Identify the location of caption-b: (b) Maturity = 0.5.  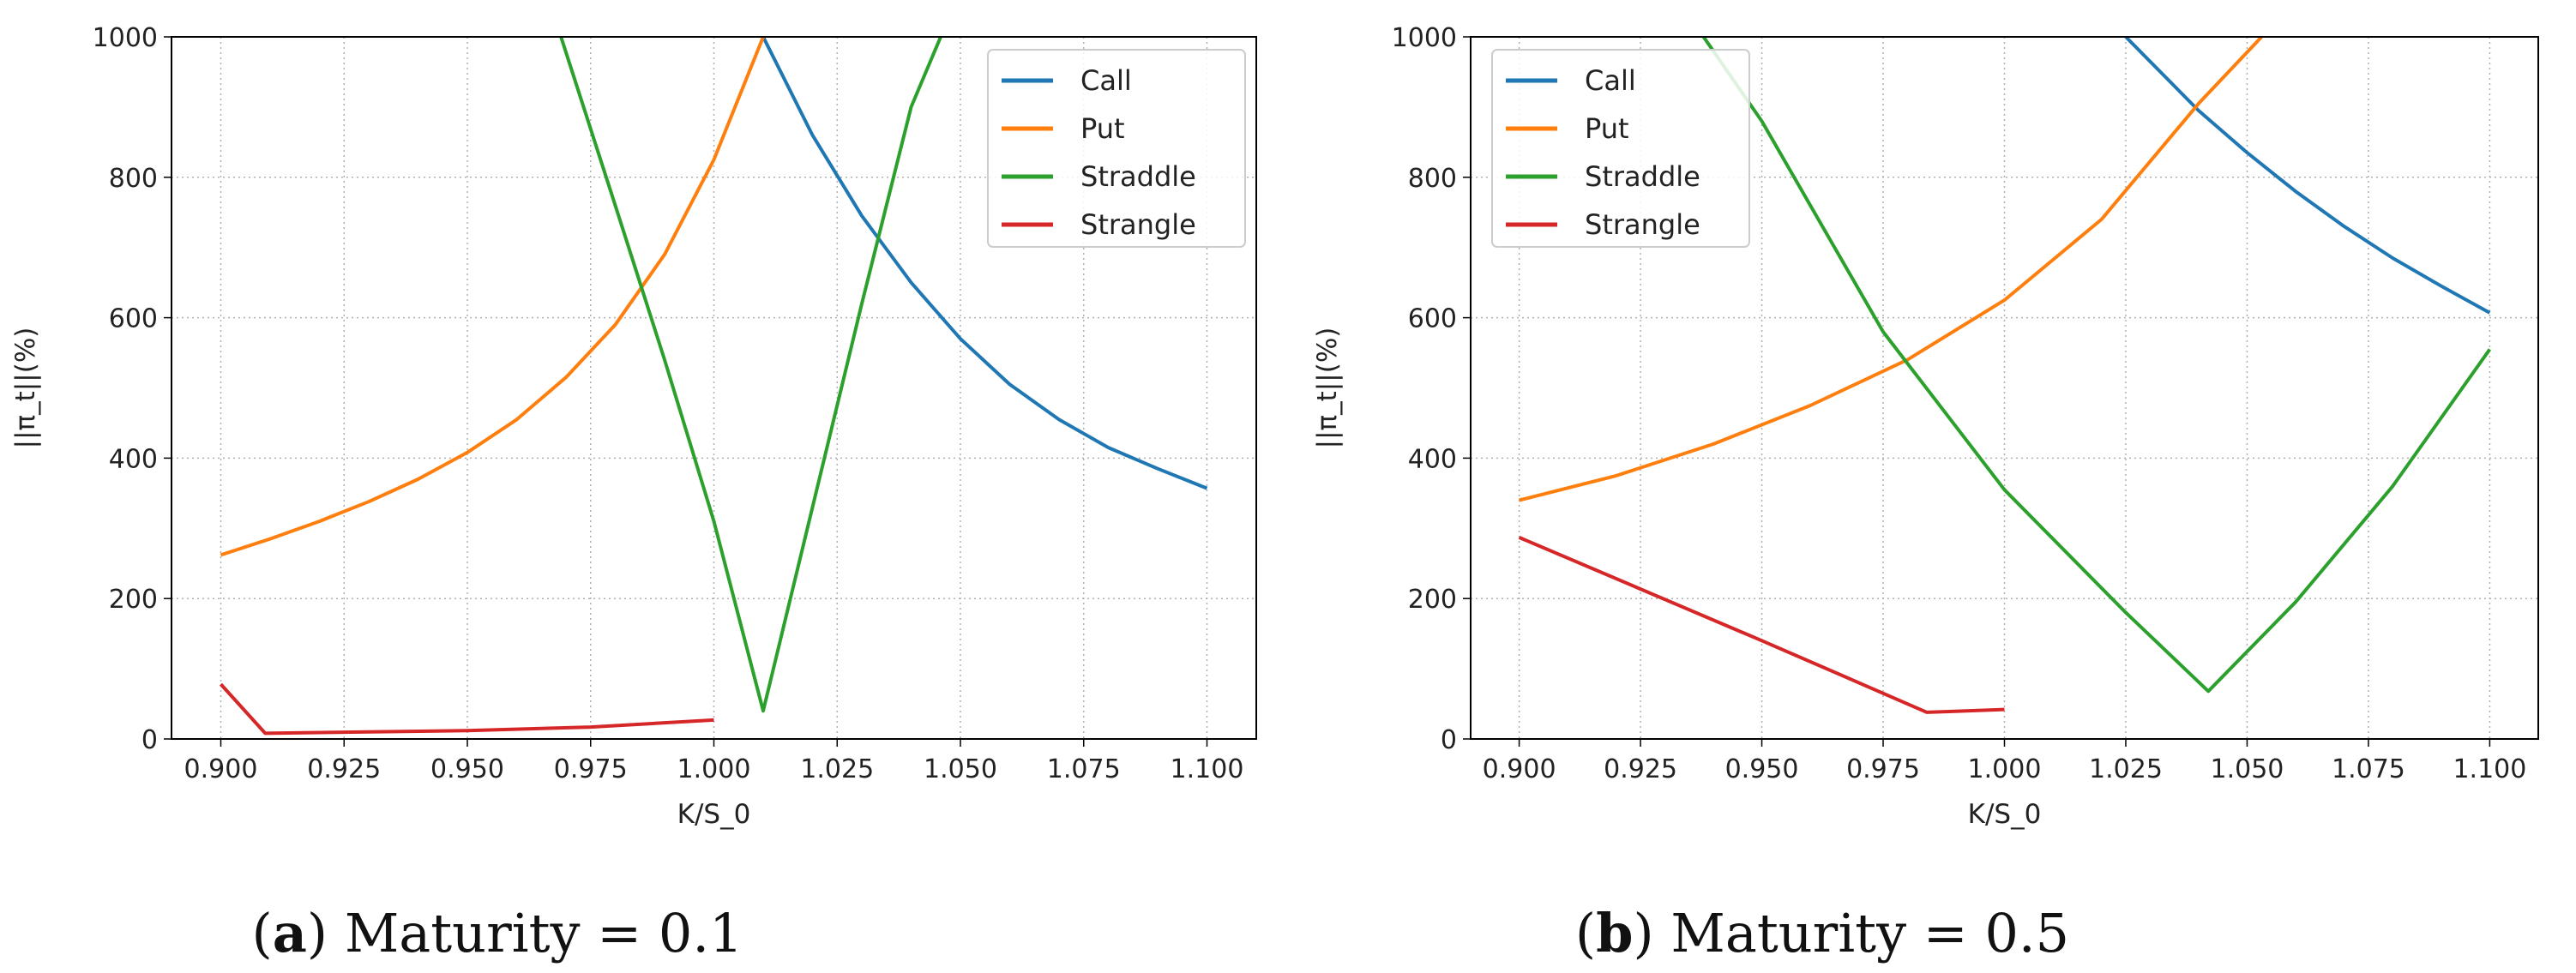
(1822, 933).